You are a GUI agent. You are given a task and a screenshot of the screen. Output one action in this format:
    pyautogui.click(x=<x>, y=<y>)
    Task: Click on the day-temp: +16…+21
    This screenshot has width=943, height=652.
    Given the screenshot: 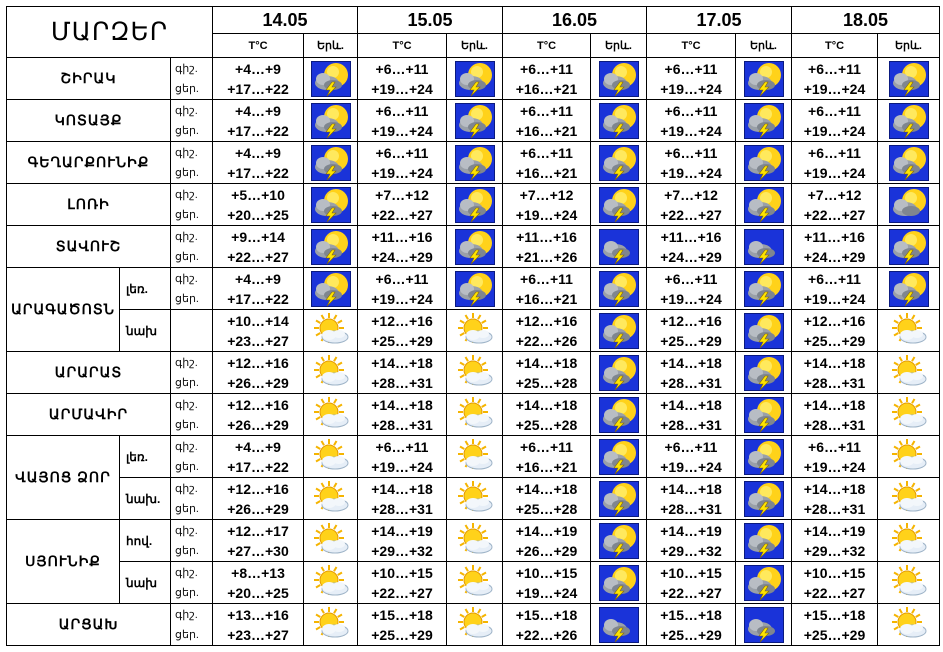 What is the action you would take?
    pyautogui.click(x=546, y=298)
    